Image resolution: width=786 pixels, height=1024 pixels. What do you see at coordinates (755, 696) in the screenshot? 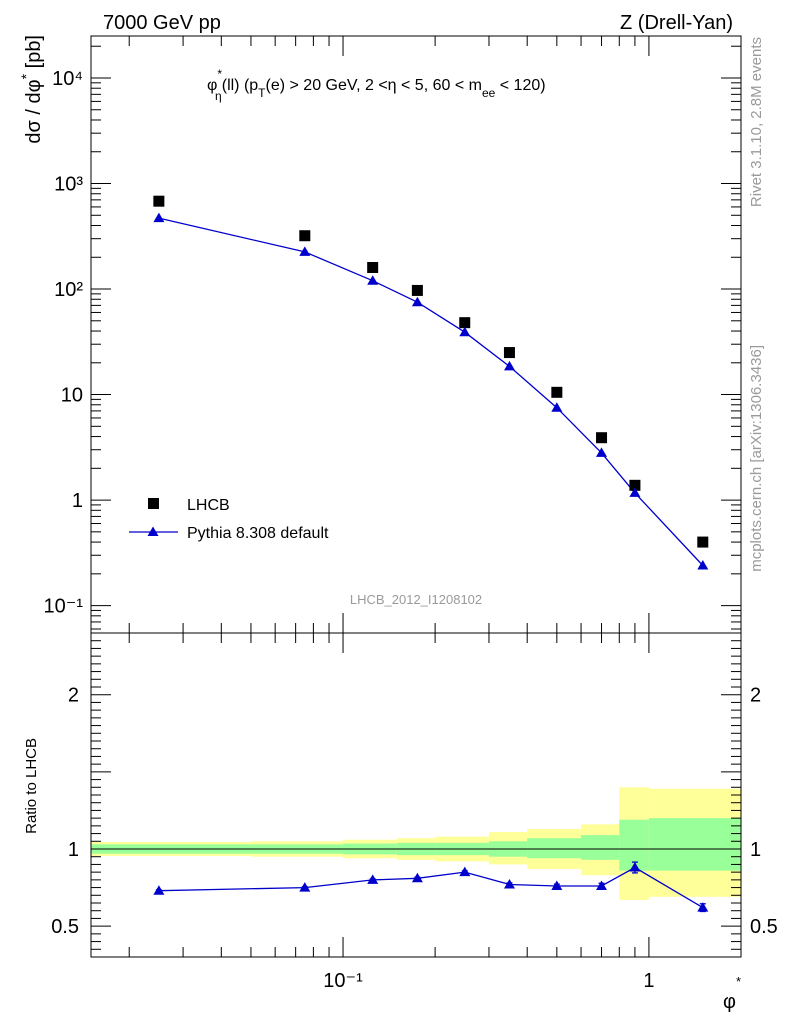
I see `ratio-y-tick-label-right: 2` at bounding box center [755, 696].